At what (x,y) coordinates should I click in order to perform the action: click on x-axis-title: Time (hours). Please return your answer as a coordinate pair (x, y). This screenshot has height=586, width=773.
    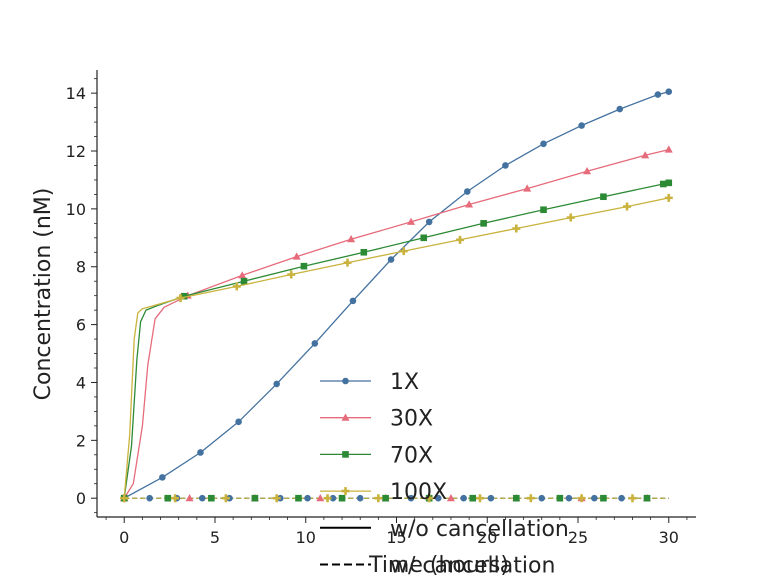
    Looking at the image, I should click on (438, 565).